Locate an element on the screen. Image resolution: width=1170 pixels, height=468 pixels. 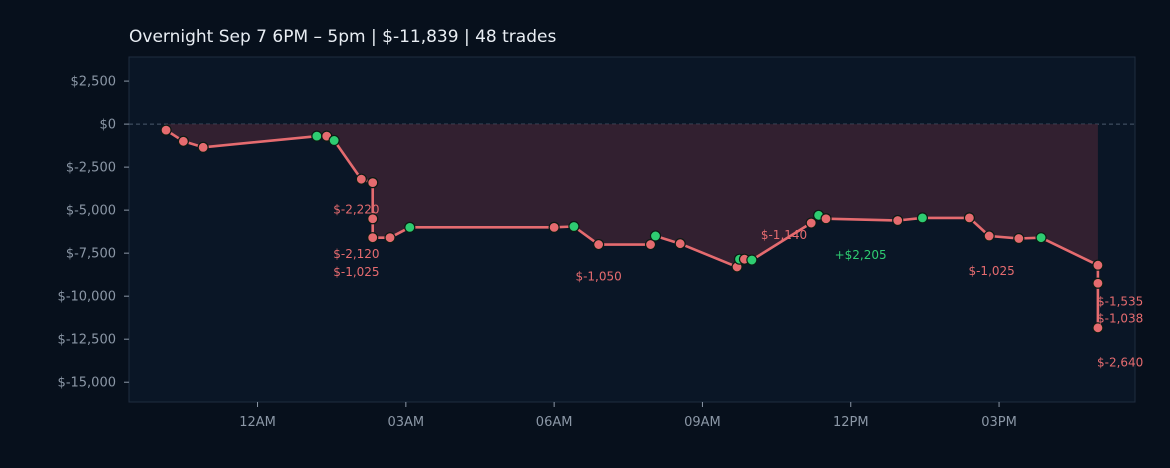
y-tick-label: $-10,000 is located at coordinates (87, 297).